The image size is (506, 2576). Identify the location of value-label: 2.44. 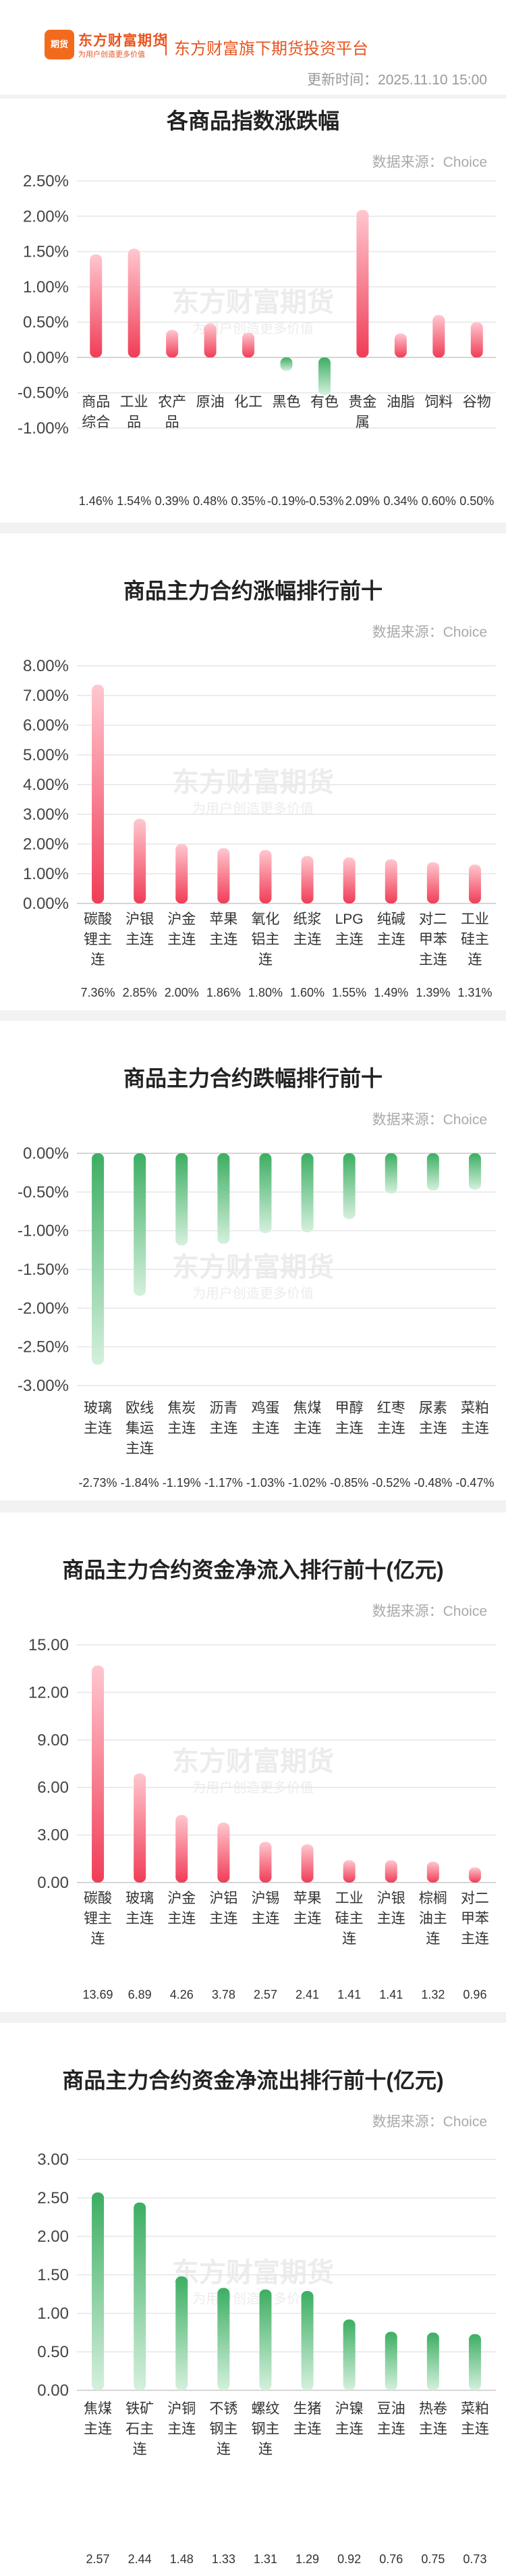
(140, 2559).